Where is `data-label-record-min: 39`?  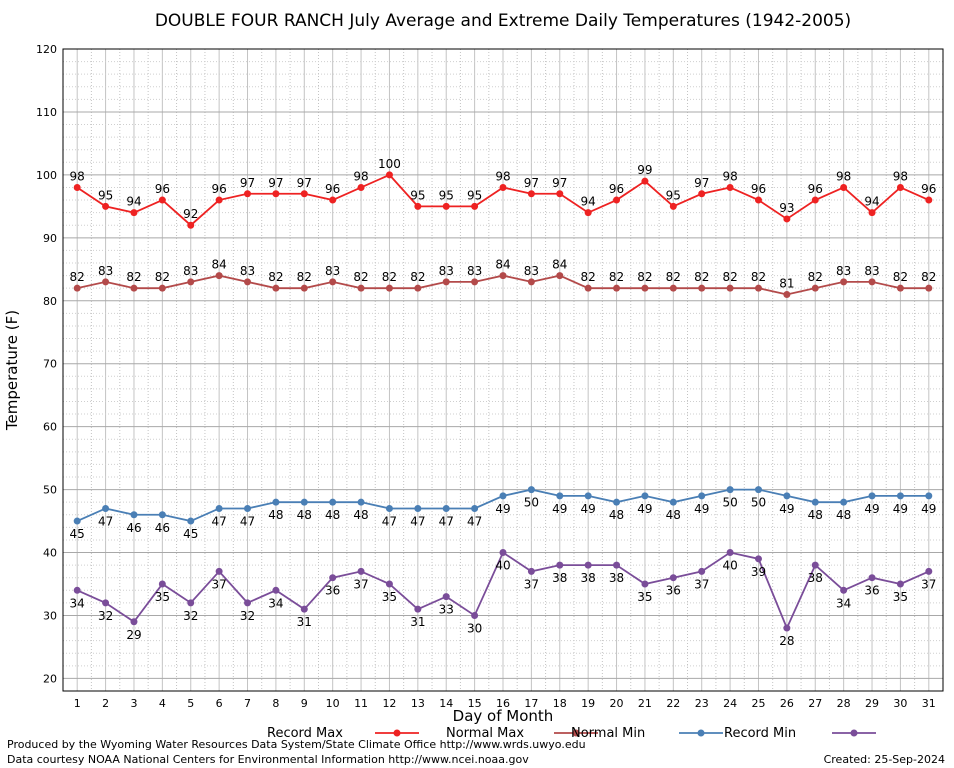
data-label-record-min: 39 is located at coordinates (758, 572).